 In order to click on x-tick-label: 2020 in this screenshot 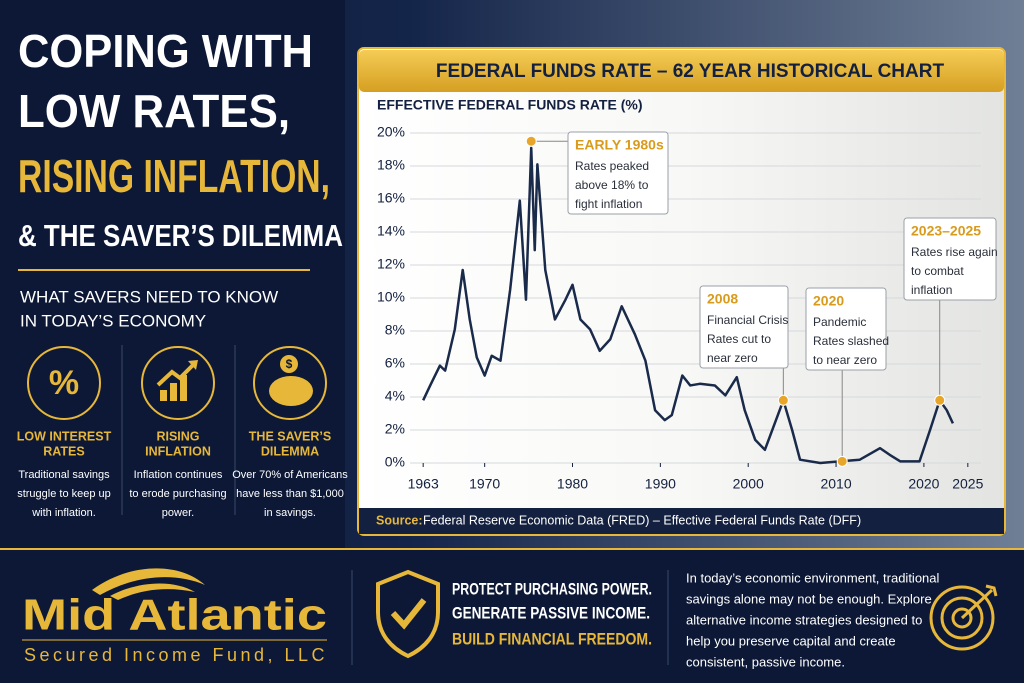, I will do `click(923, 484)`.